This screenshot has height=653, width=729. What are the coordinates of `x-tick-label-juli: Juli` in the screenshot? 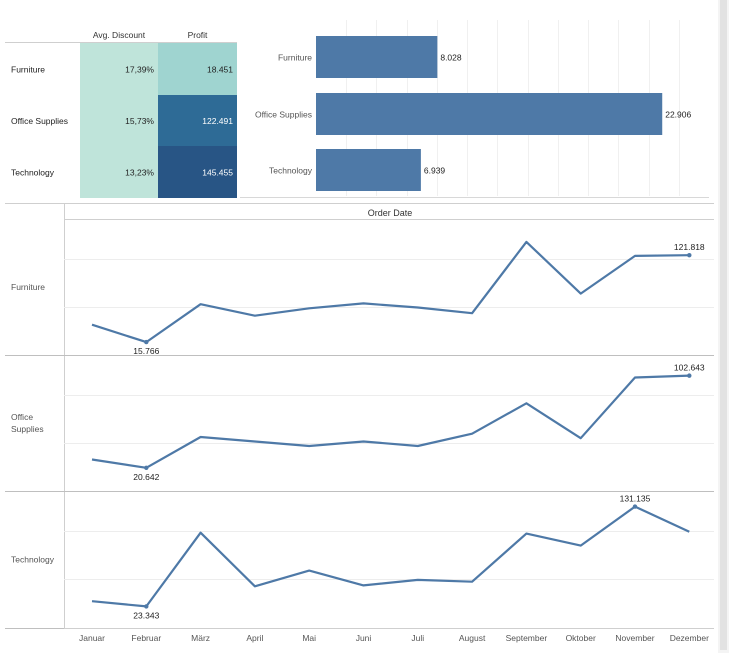 It's located at (417, 638).